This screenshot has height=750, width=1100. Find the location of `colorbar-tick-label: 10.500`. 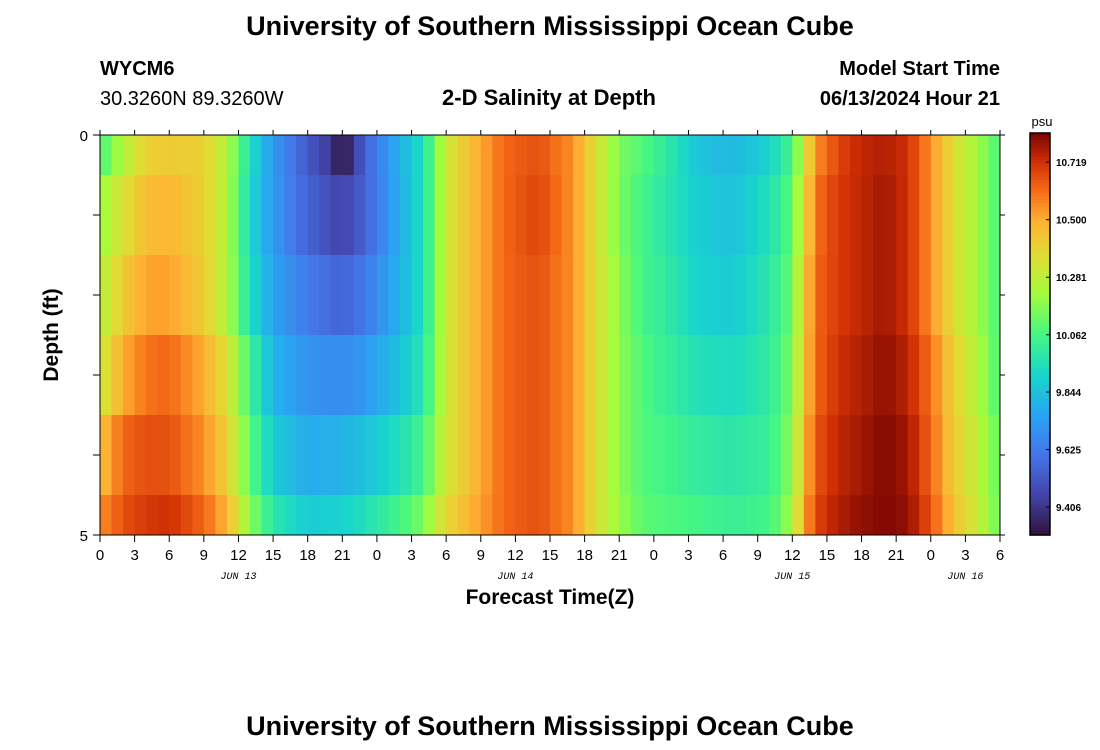

colorbar-tick-label: 10.500 is located at coordinates (1071, 221).